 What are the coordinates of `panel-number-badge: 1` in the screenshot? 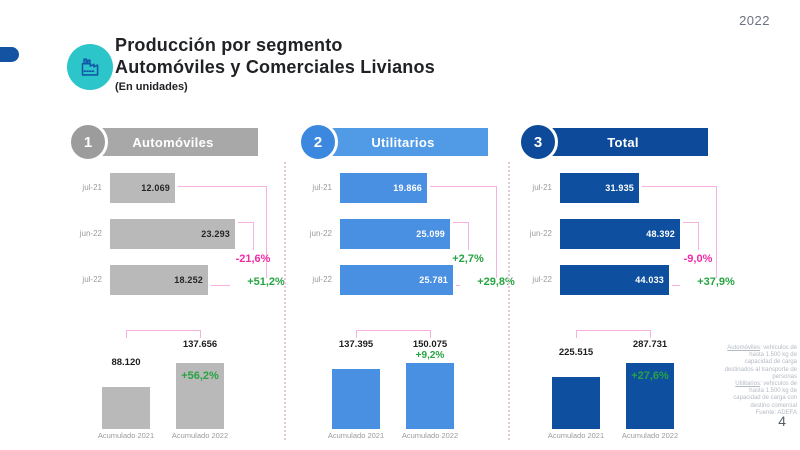 It's located at (88, 142).